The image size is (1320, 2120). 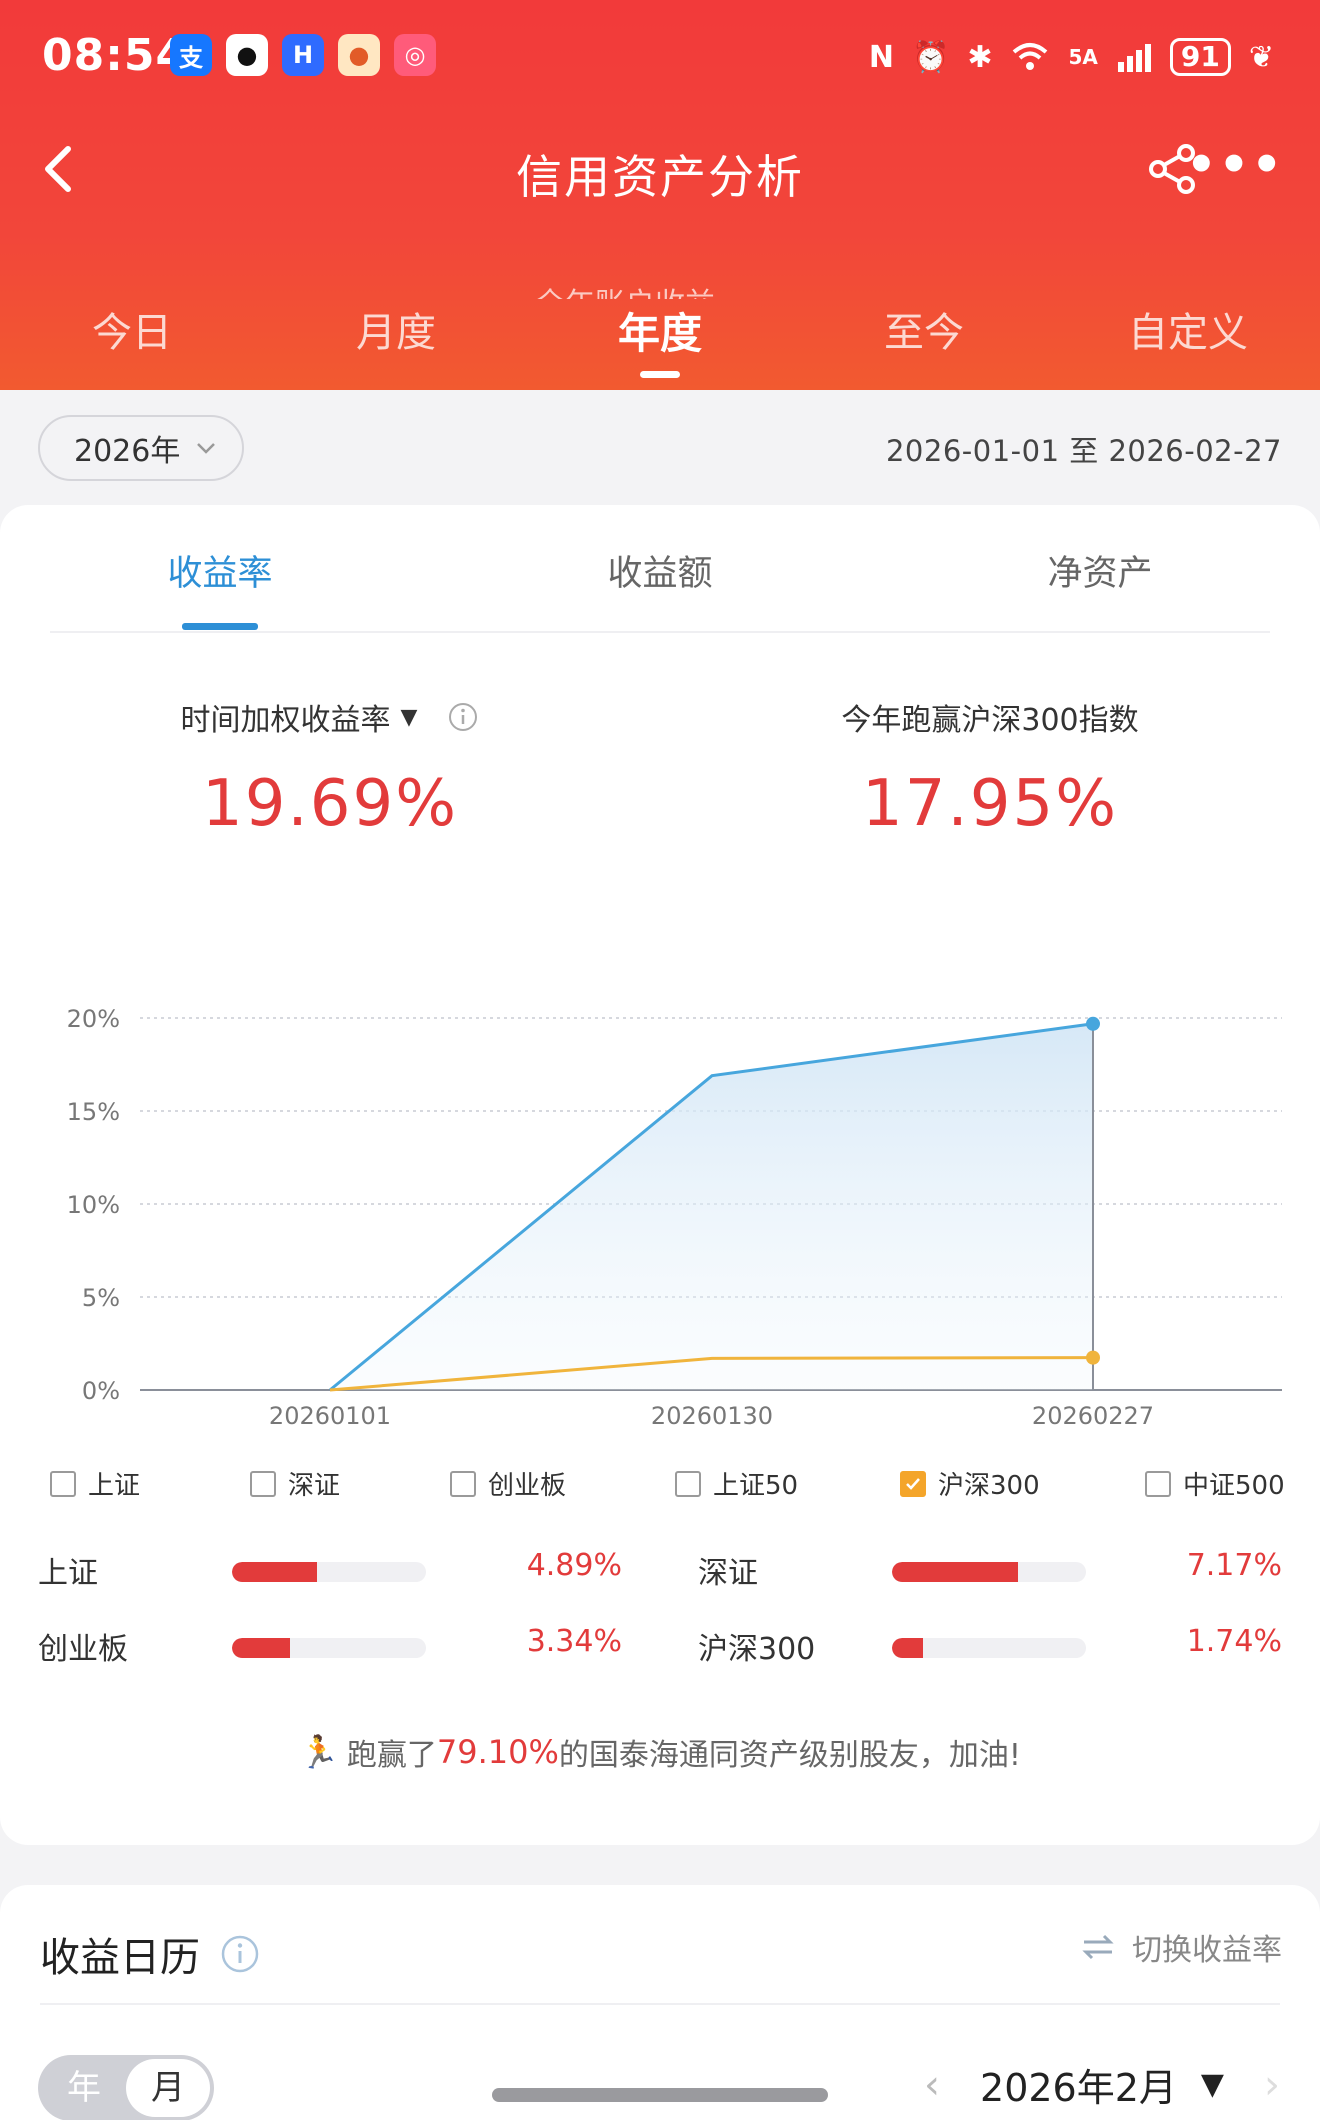 What do you see at coordinates (101, 1391) in the screenshot?
I see `y-tick-label: 0%` at bounding box center [101, 1391].